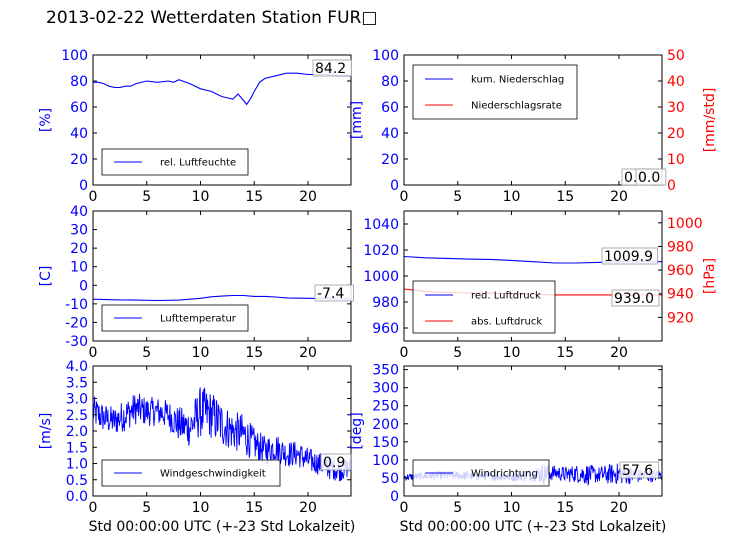 This screenshot has height=552, width=736. I want to click on y-tick-label: 0.5, so click(77, 481).